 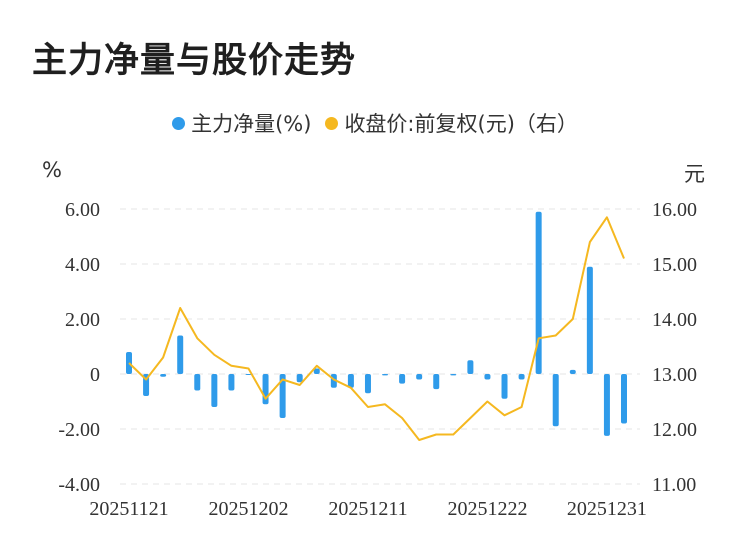 I want to click on y-right-tick-label: 11.00, so click(x=674, y=485).